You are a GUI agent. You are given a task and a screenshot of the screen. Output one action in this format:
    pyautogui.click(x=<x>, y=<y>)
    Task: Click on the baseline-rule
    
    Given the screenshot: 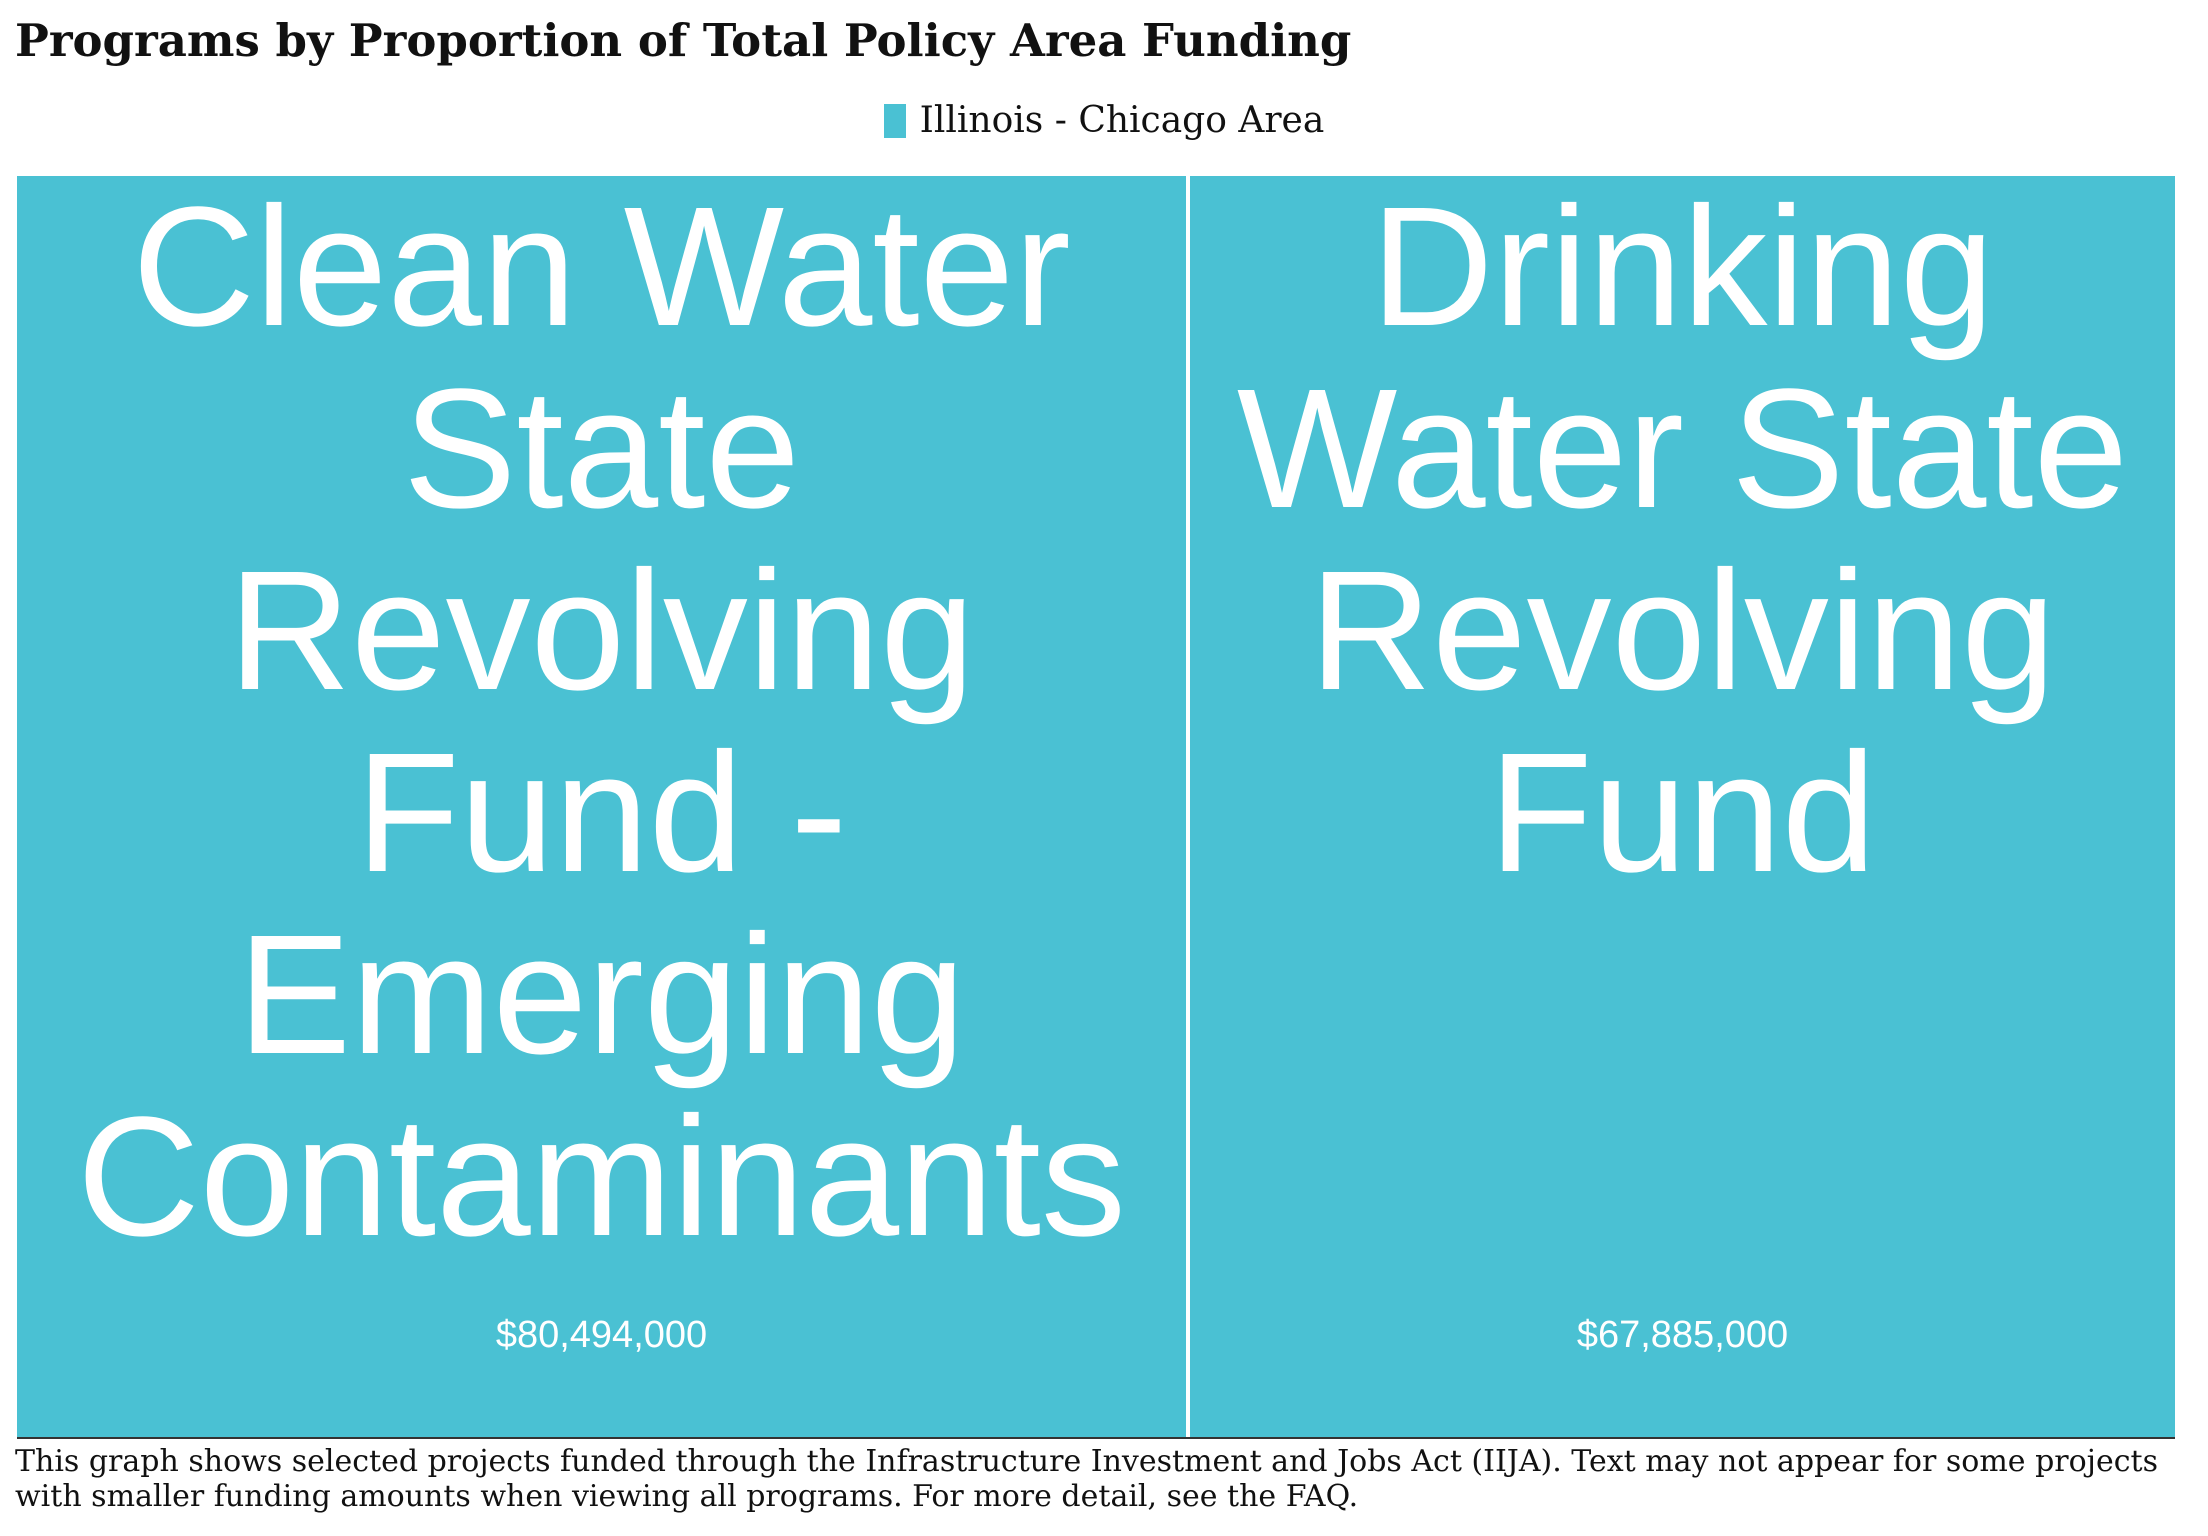 What is the action you would take?
    pyautogui.click(x=1096, y=1438)
    